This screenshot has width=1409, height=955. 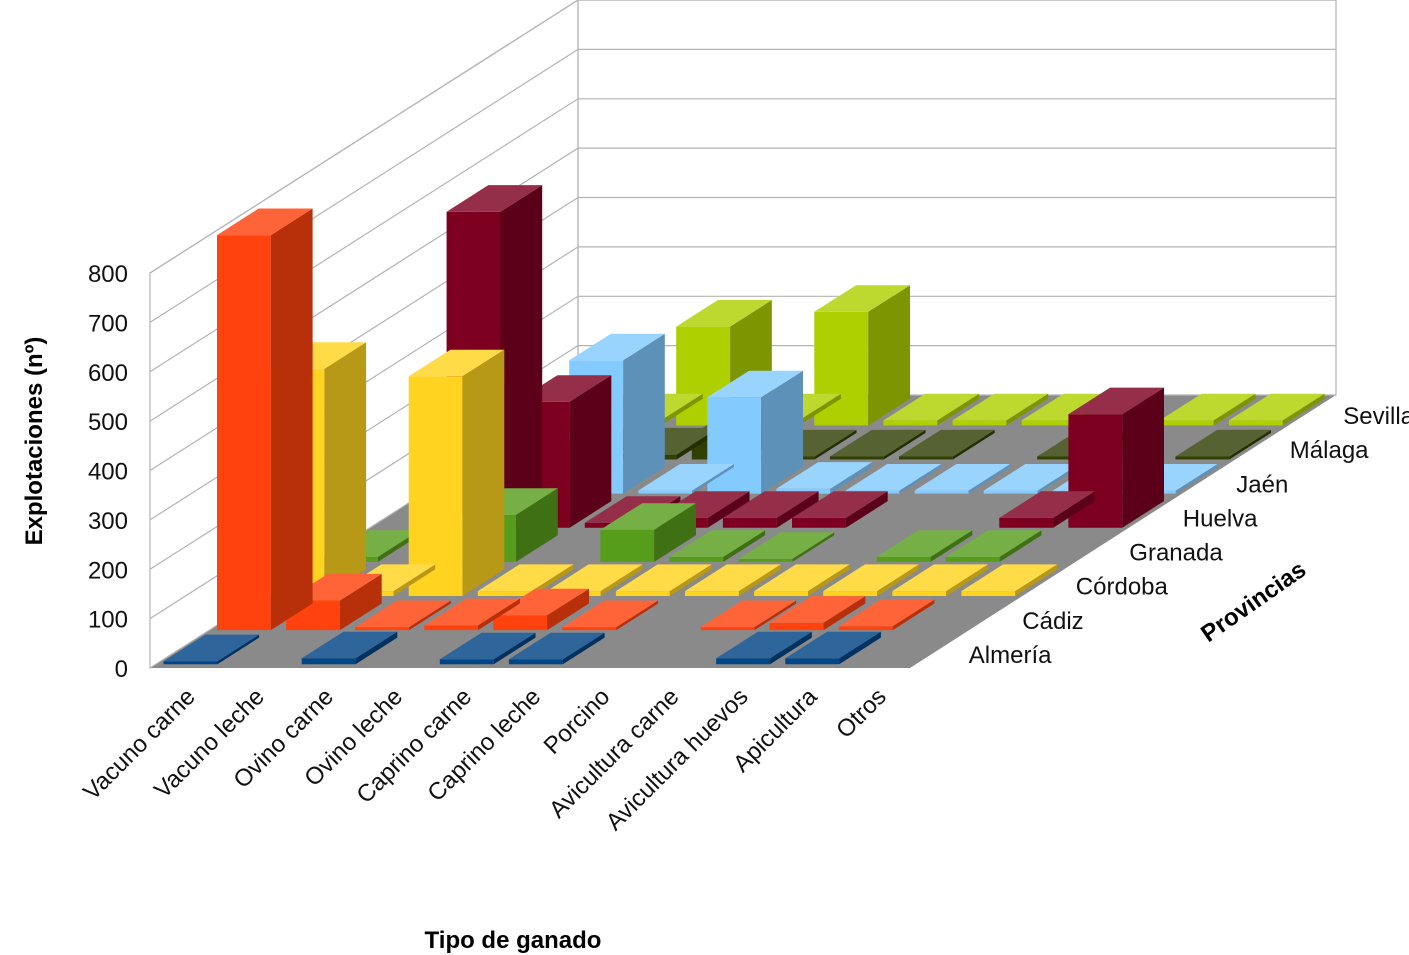 What do you see at coordinates (886, 615) in the screenshot?
I see `bar-Cádiz-Apicultura` at bounding box center [886, 615].